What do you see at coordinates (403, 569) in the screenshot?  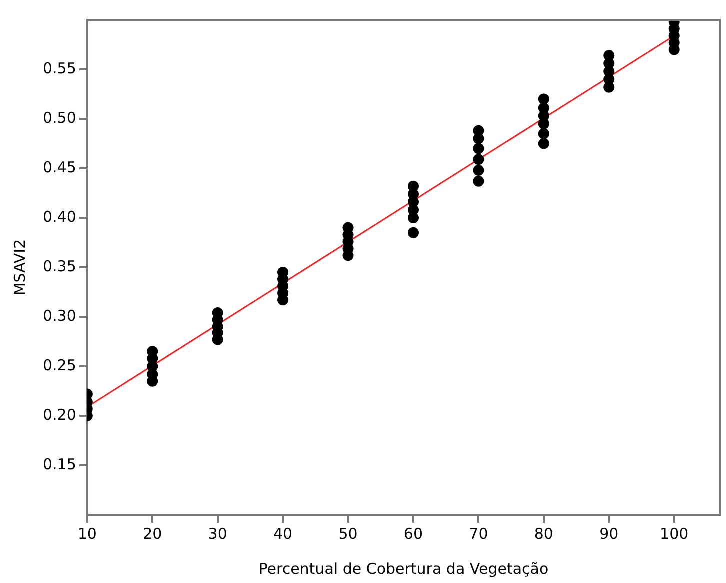 I see `x-axis-title: Percentual de Cobertura da Vegetação` at bounding box center [403, 569].